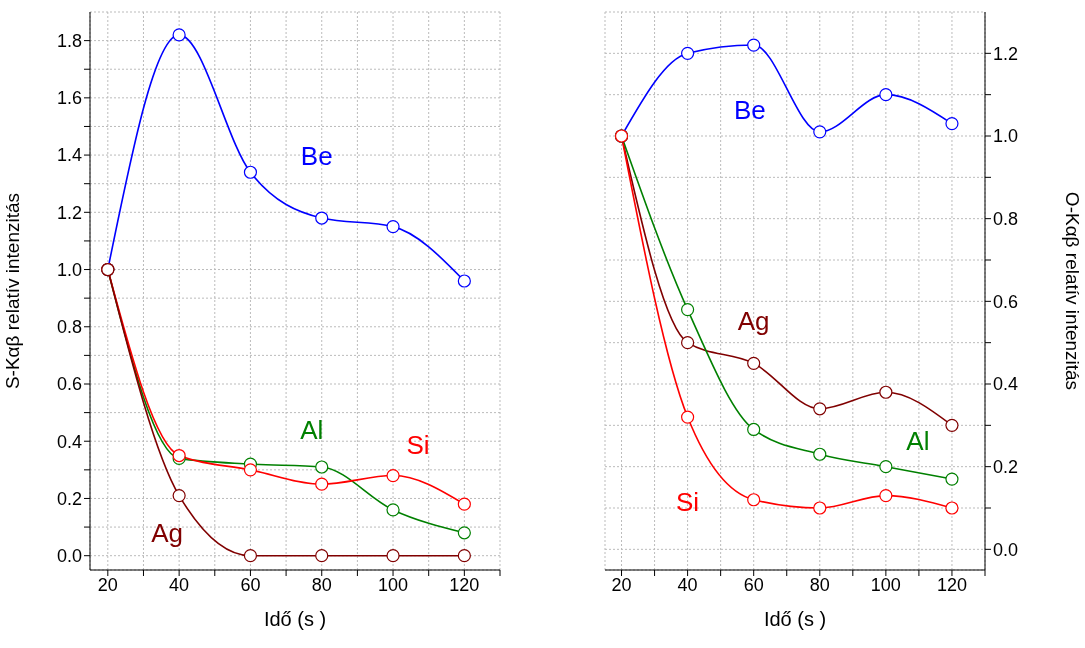 The image size is (1085, 648). Describe the element at coordinates (69, 441) in the screenshot. I see `y-tick-label: 0.4` at that location.